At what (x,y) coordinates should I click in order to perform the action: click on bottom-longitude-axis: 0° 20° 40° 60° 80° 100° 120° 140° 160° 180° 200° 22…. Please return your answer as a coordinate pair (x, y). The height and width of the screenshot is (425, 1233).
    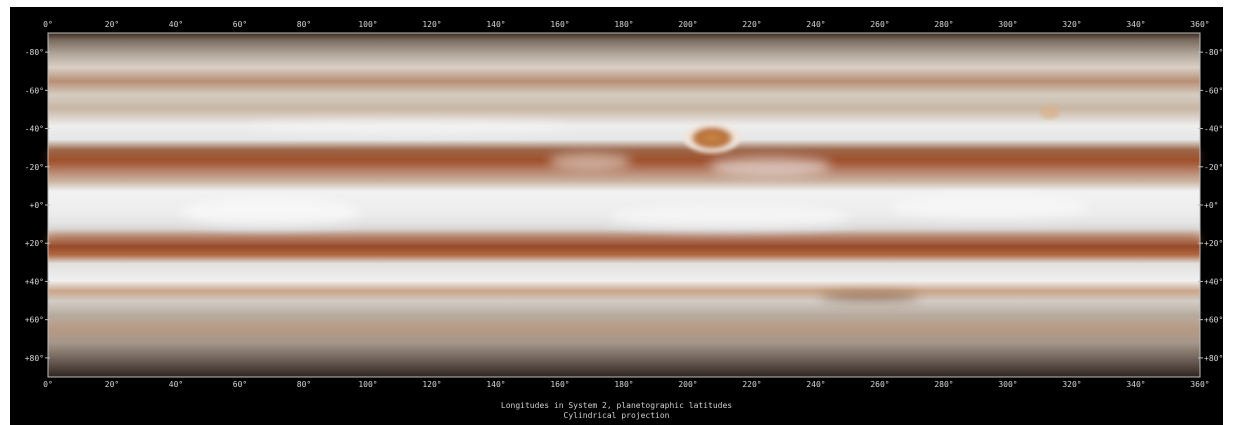
    Looking at the image, I should click on (626, 384).